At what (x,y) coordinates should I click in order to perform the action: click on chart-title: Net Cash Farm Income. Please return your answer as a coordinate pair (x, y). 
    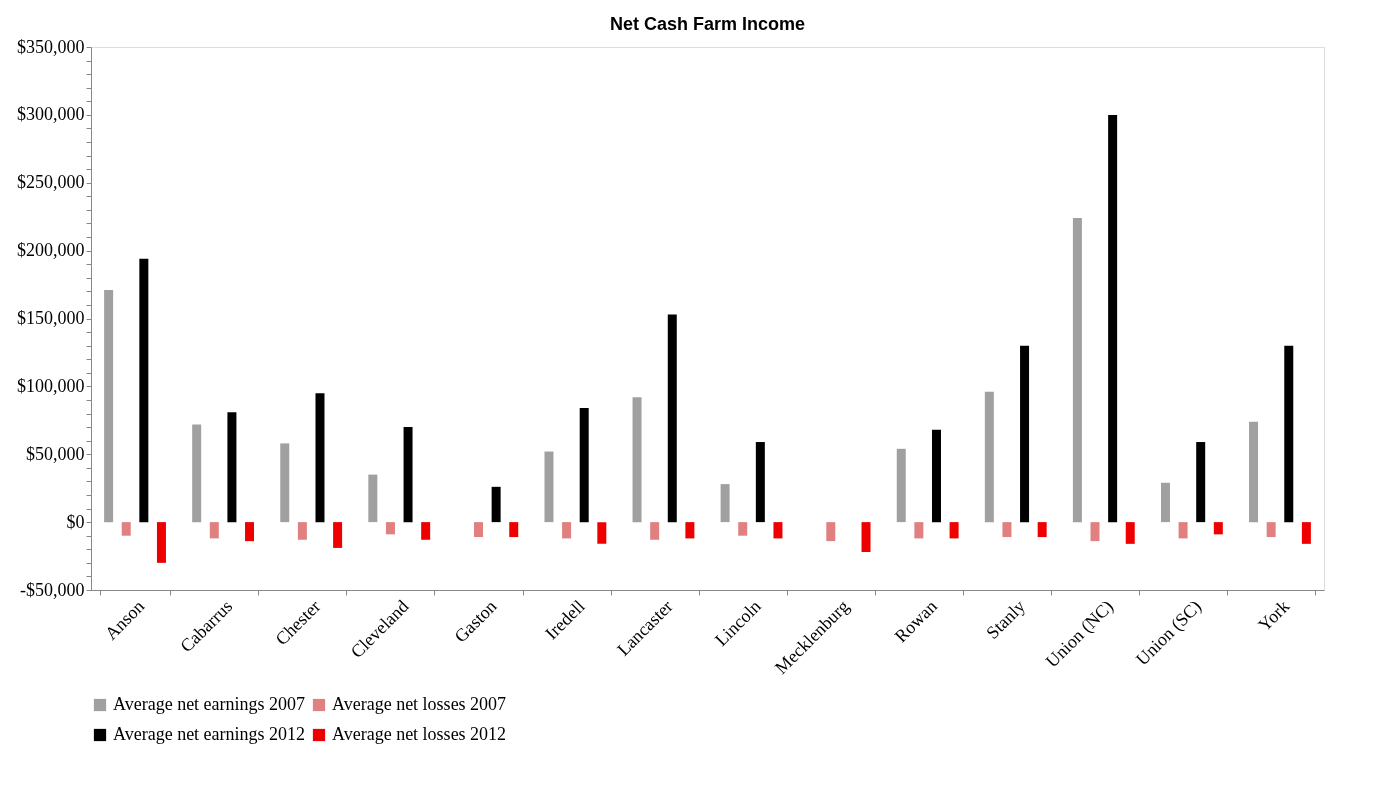
    Looking at the image, I should click on (707, 24).